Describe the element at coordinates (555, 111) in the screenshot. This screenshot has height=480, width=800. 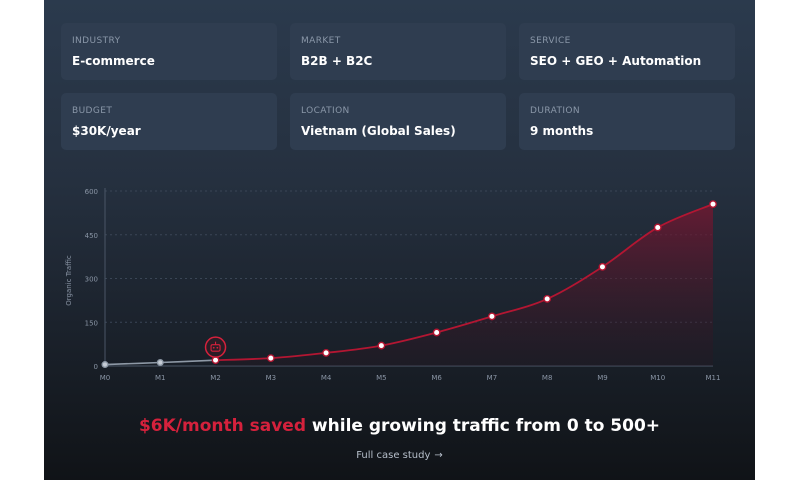
I see `info-label: DURATION` at that location.